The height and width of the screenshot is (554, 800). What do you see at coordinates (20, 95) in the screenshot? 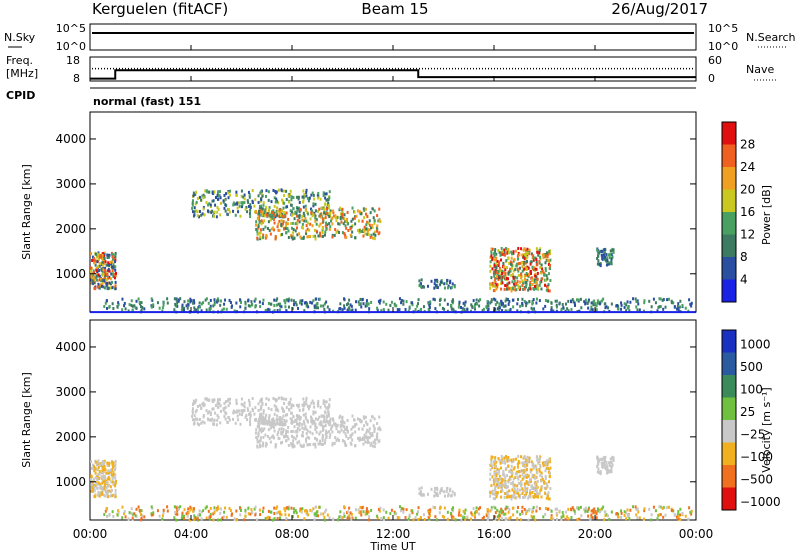
I see `cpid-label: CPID` at bounding box center [20, 95].